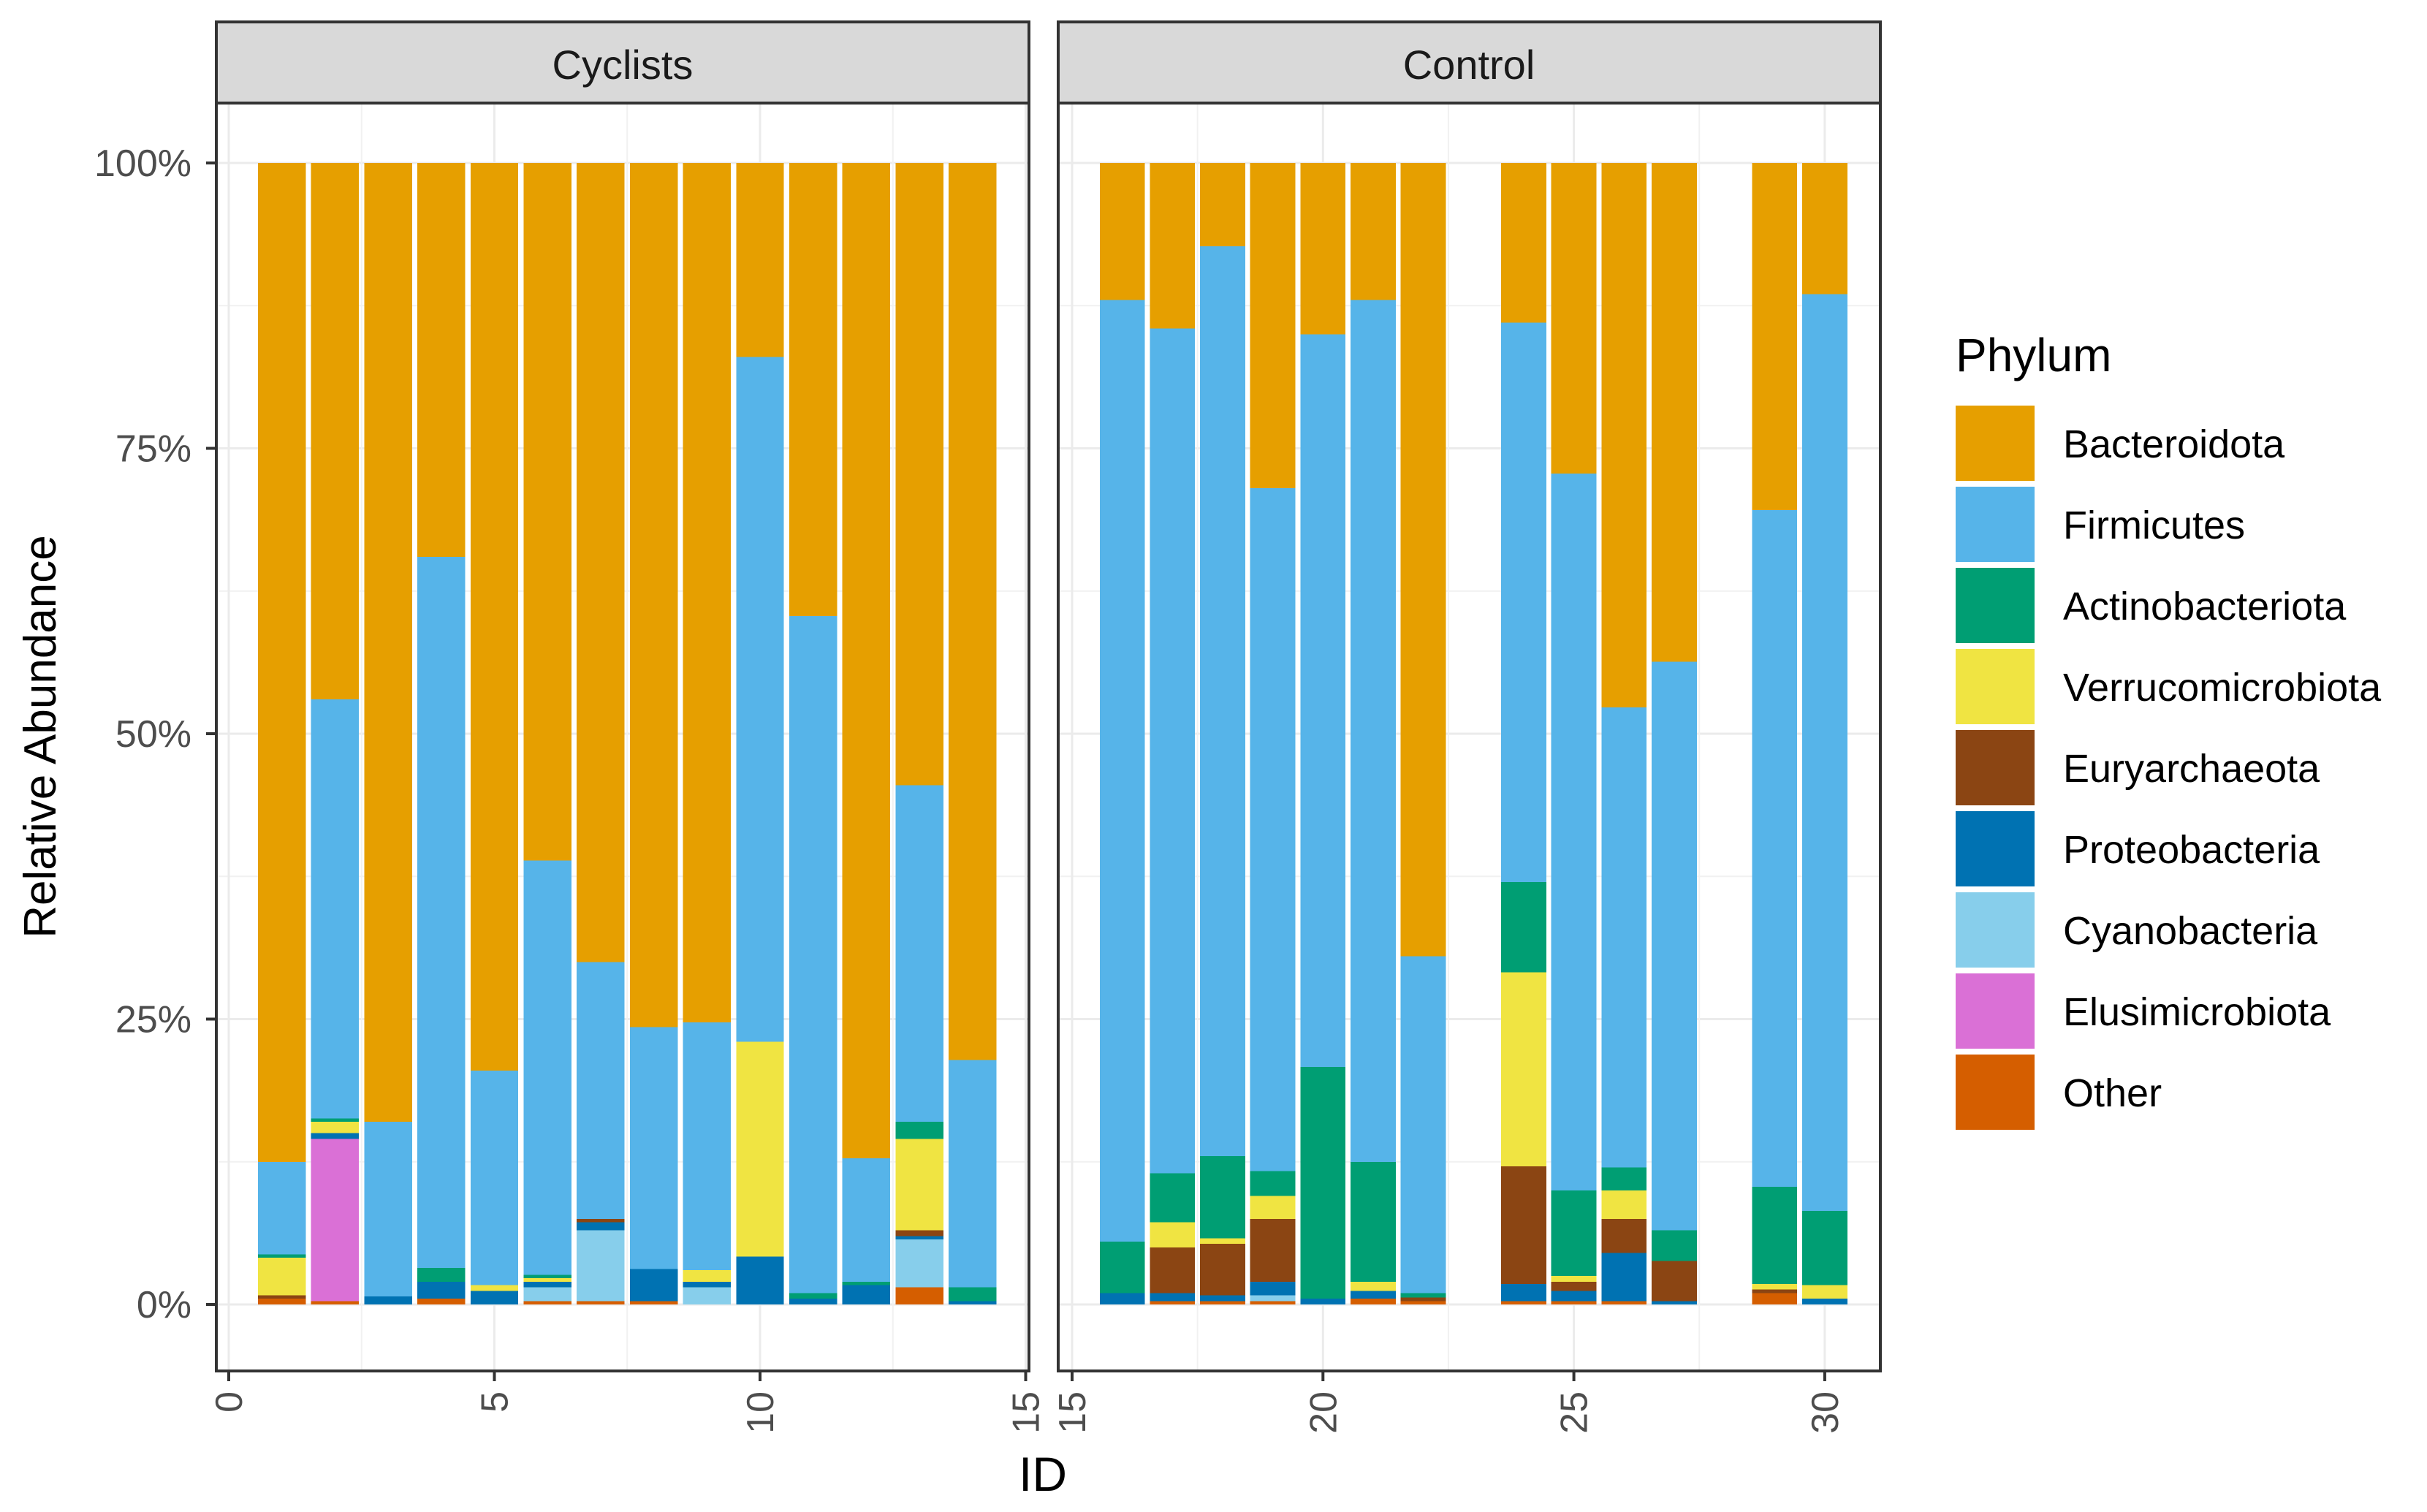 This screenshot has width=2427, height=1512. Describe the element at coordinates (1826, 1412) in the screenshot. I see `x-tick-label: 30` at that location.